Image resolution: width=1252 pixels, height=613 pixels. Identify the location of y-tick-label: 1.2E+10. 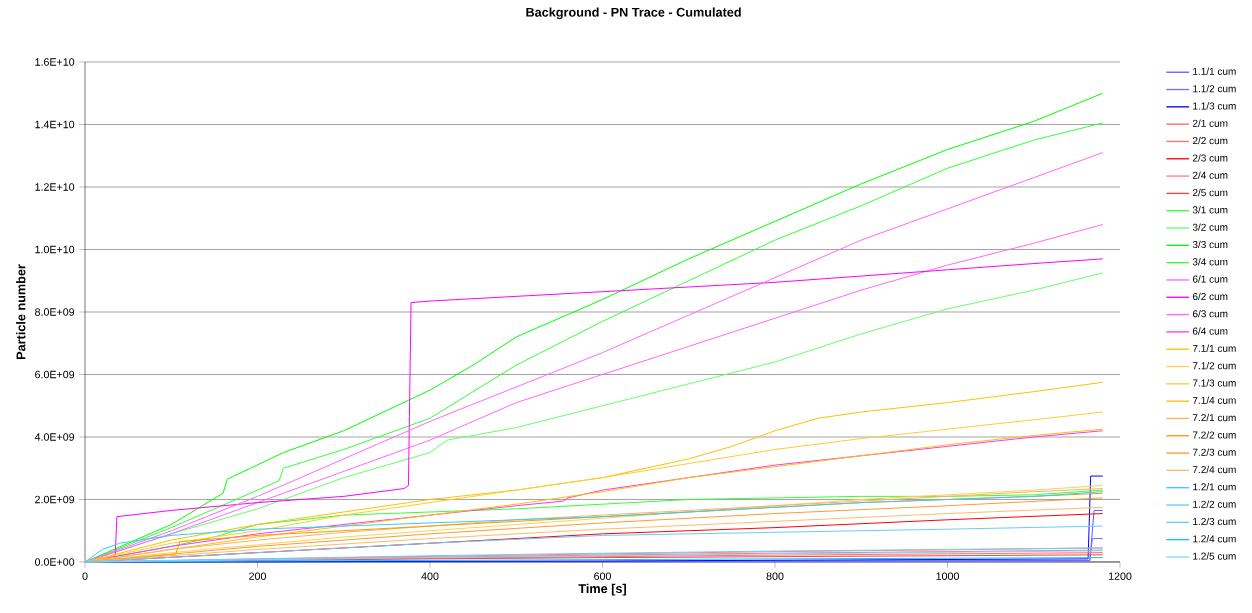
(55, 187).